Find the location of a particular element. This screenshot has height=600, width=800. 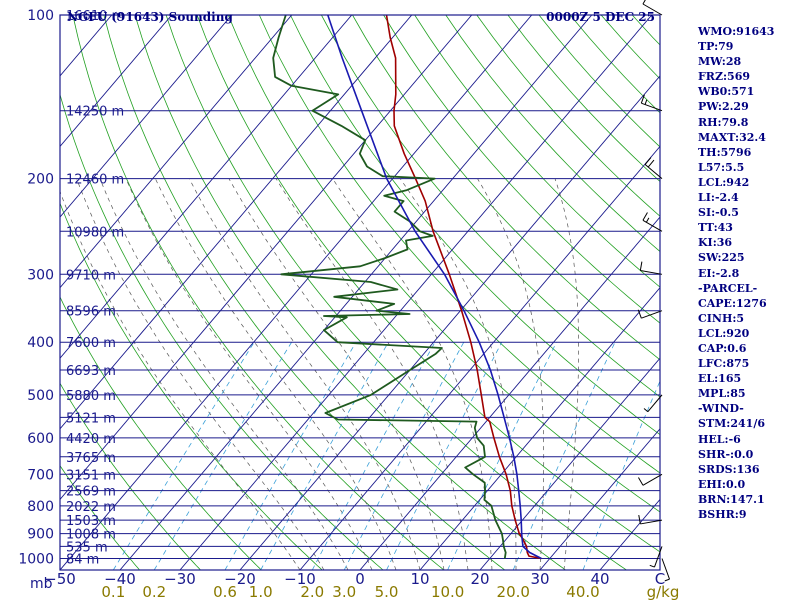

index-entry: LCL:942 is located at coordinates (724, 182).